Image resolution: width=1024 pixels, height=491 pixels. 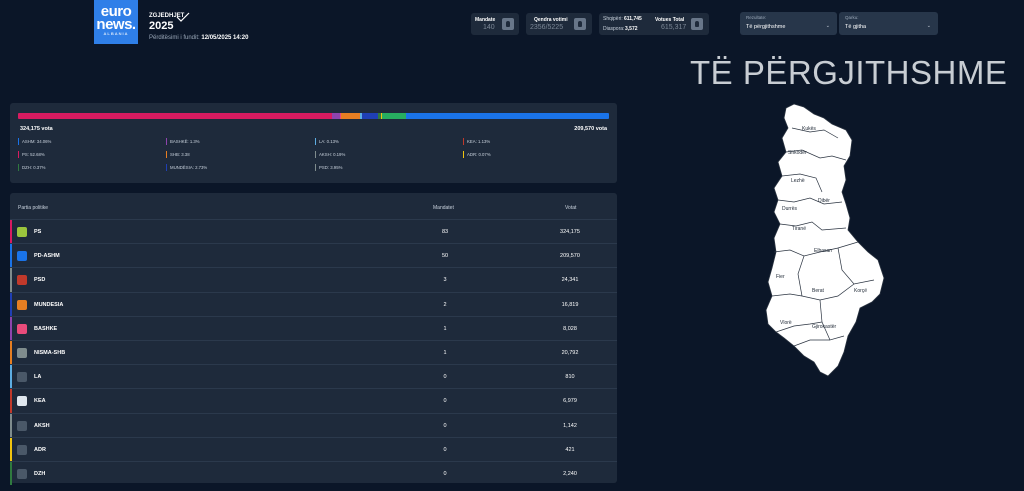 What do you see at coordinates (570, 425) in the screenshot?
I see `party-votes: 1,142` at bounding box center [570, 425].